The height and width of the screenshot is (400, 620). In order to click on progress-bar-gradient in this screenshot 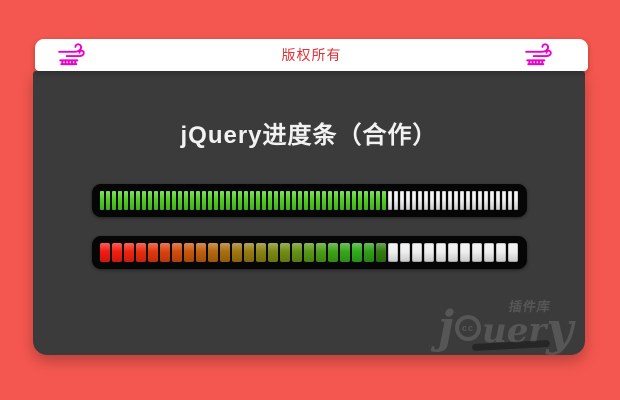, I will do `click(309, 252)`.